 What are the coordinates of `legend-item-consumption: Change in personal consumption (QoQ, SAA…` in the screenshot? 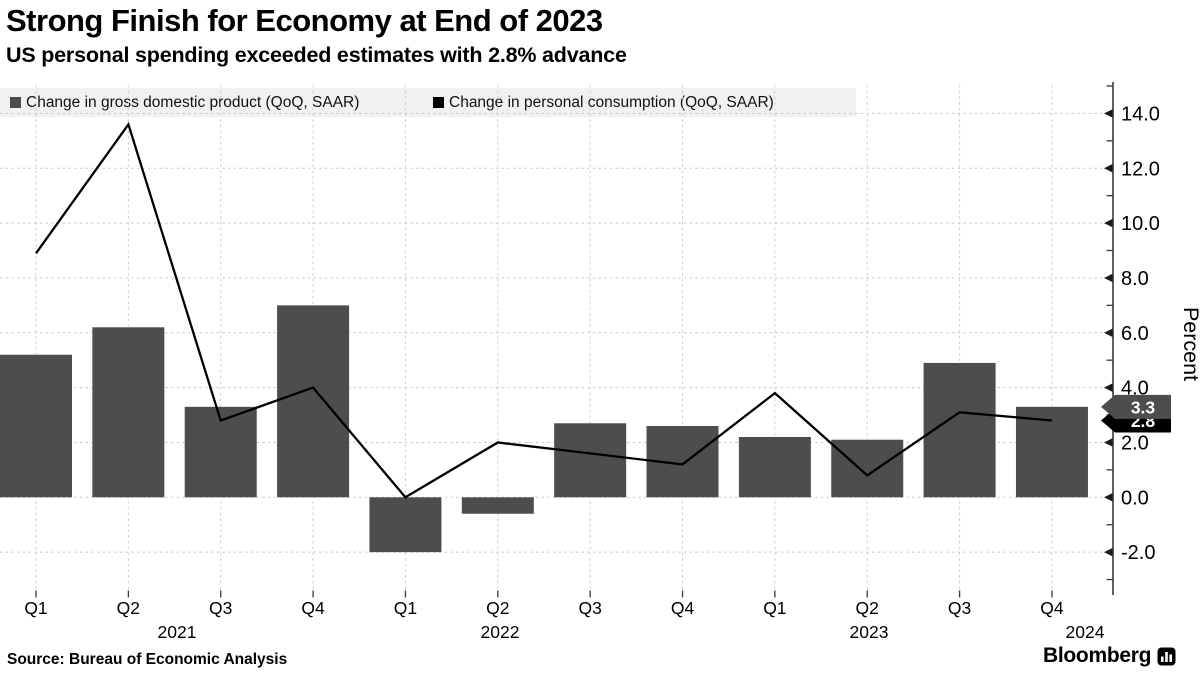 It's located at (603, 102).